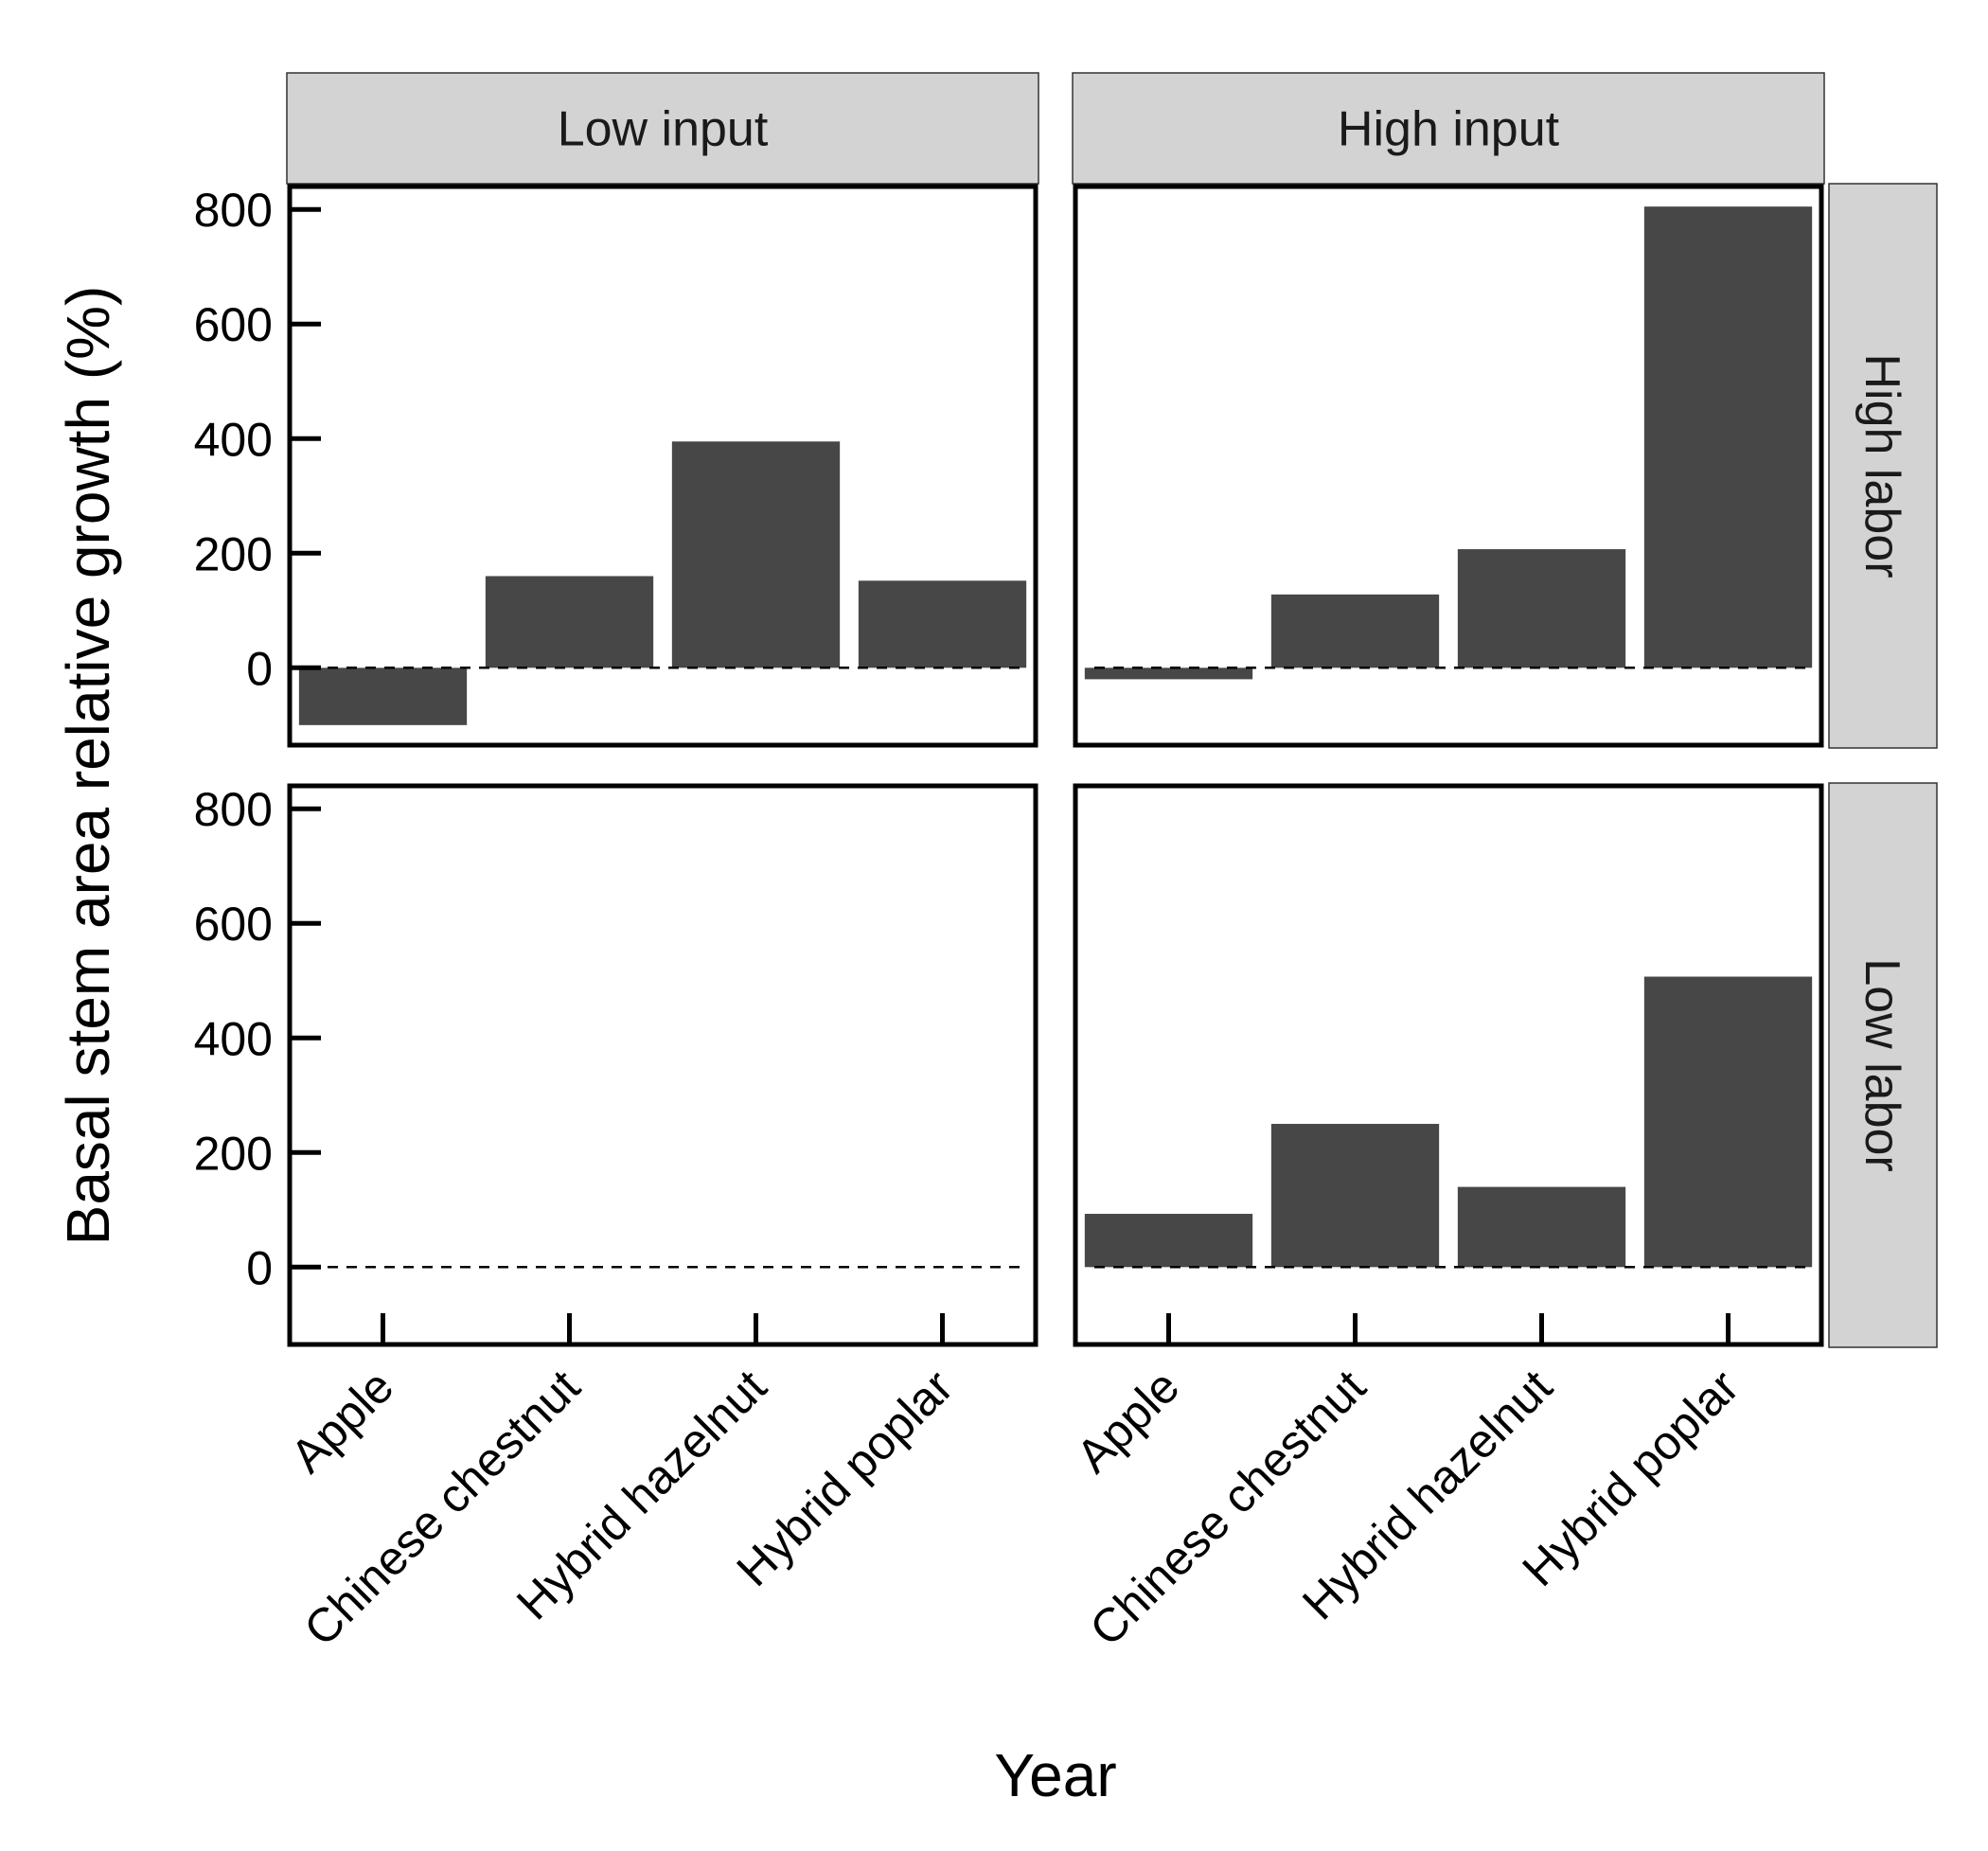 The image size is (1988, 1851). I want to click on panel-low-labor-high-input, so click(1448, 1065).